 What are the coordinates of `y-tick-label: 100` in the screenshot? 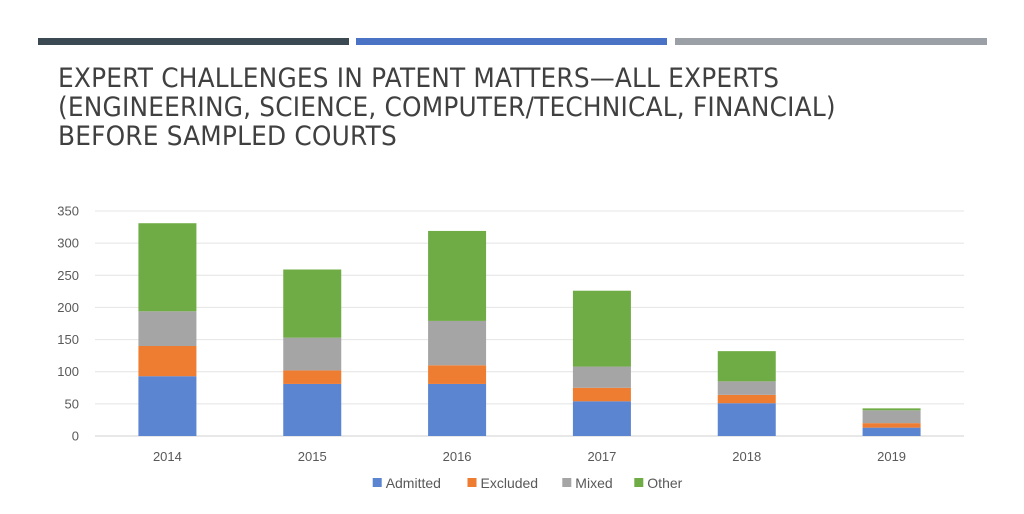 It's located at (68, 371).